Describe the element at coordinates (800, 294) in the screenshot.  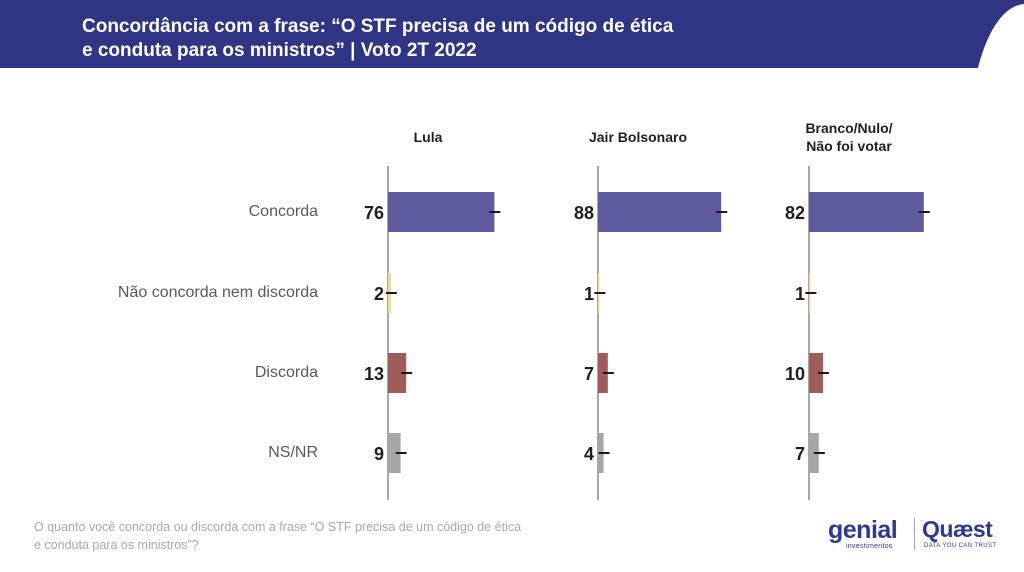
I see `value-label-branco-nulo-n-o-foi-votar-1: 1` at that location.